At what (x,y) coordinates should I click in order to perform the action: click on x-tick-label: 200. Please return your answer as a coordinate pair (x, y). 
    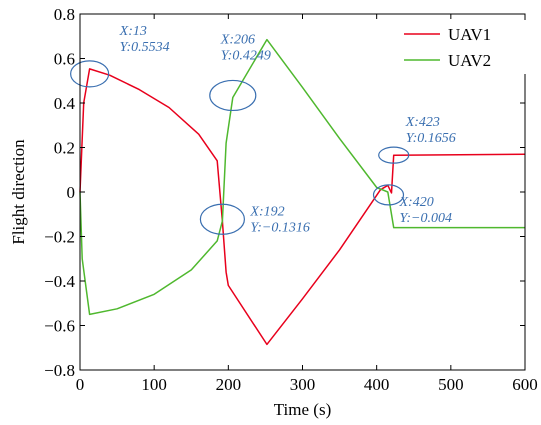
    Looking at the image, I should click on (229, 384).